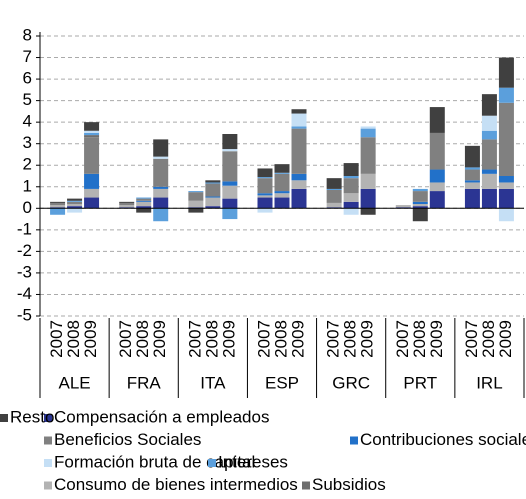 This screenshot has width=526, height=499. Describe the element at coordinates (176, 484) in the screenshot. I see `legend-label: Consumo de bienes intermedios` at that location.